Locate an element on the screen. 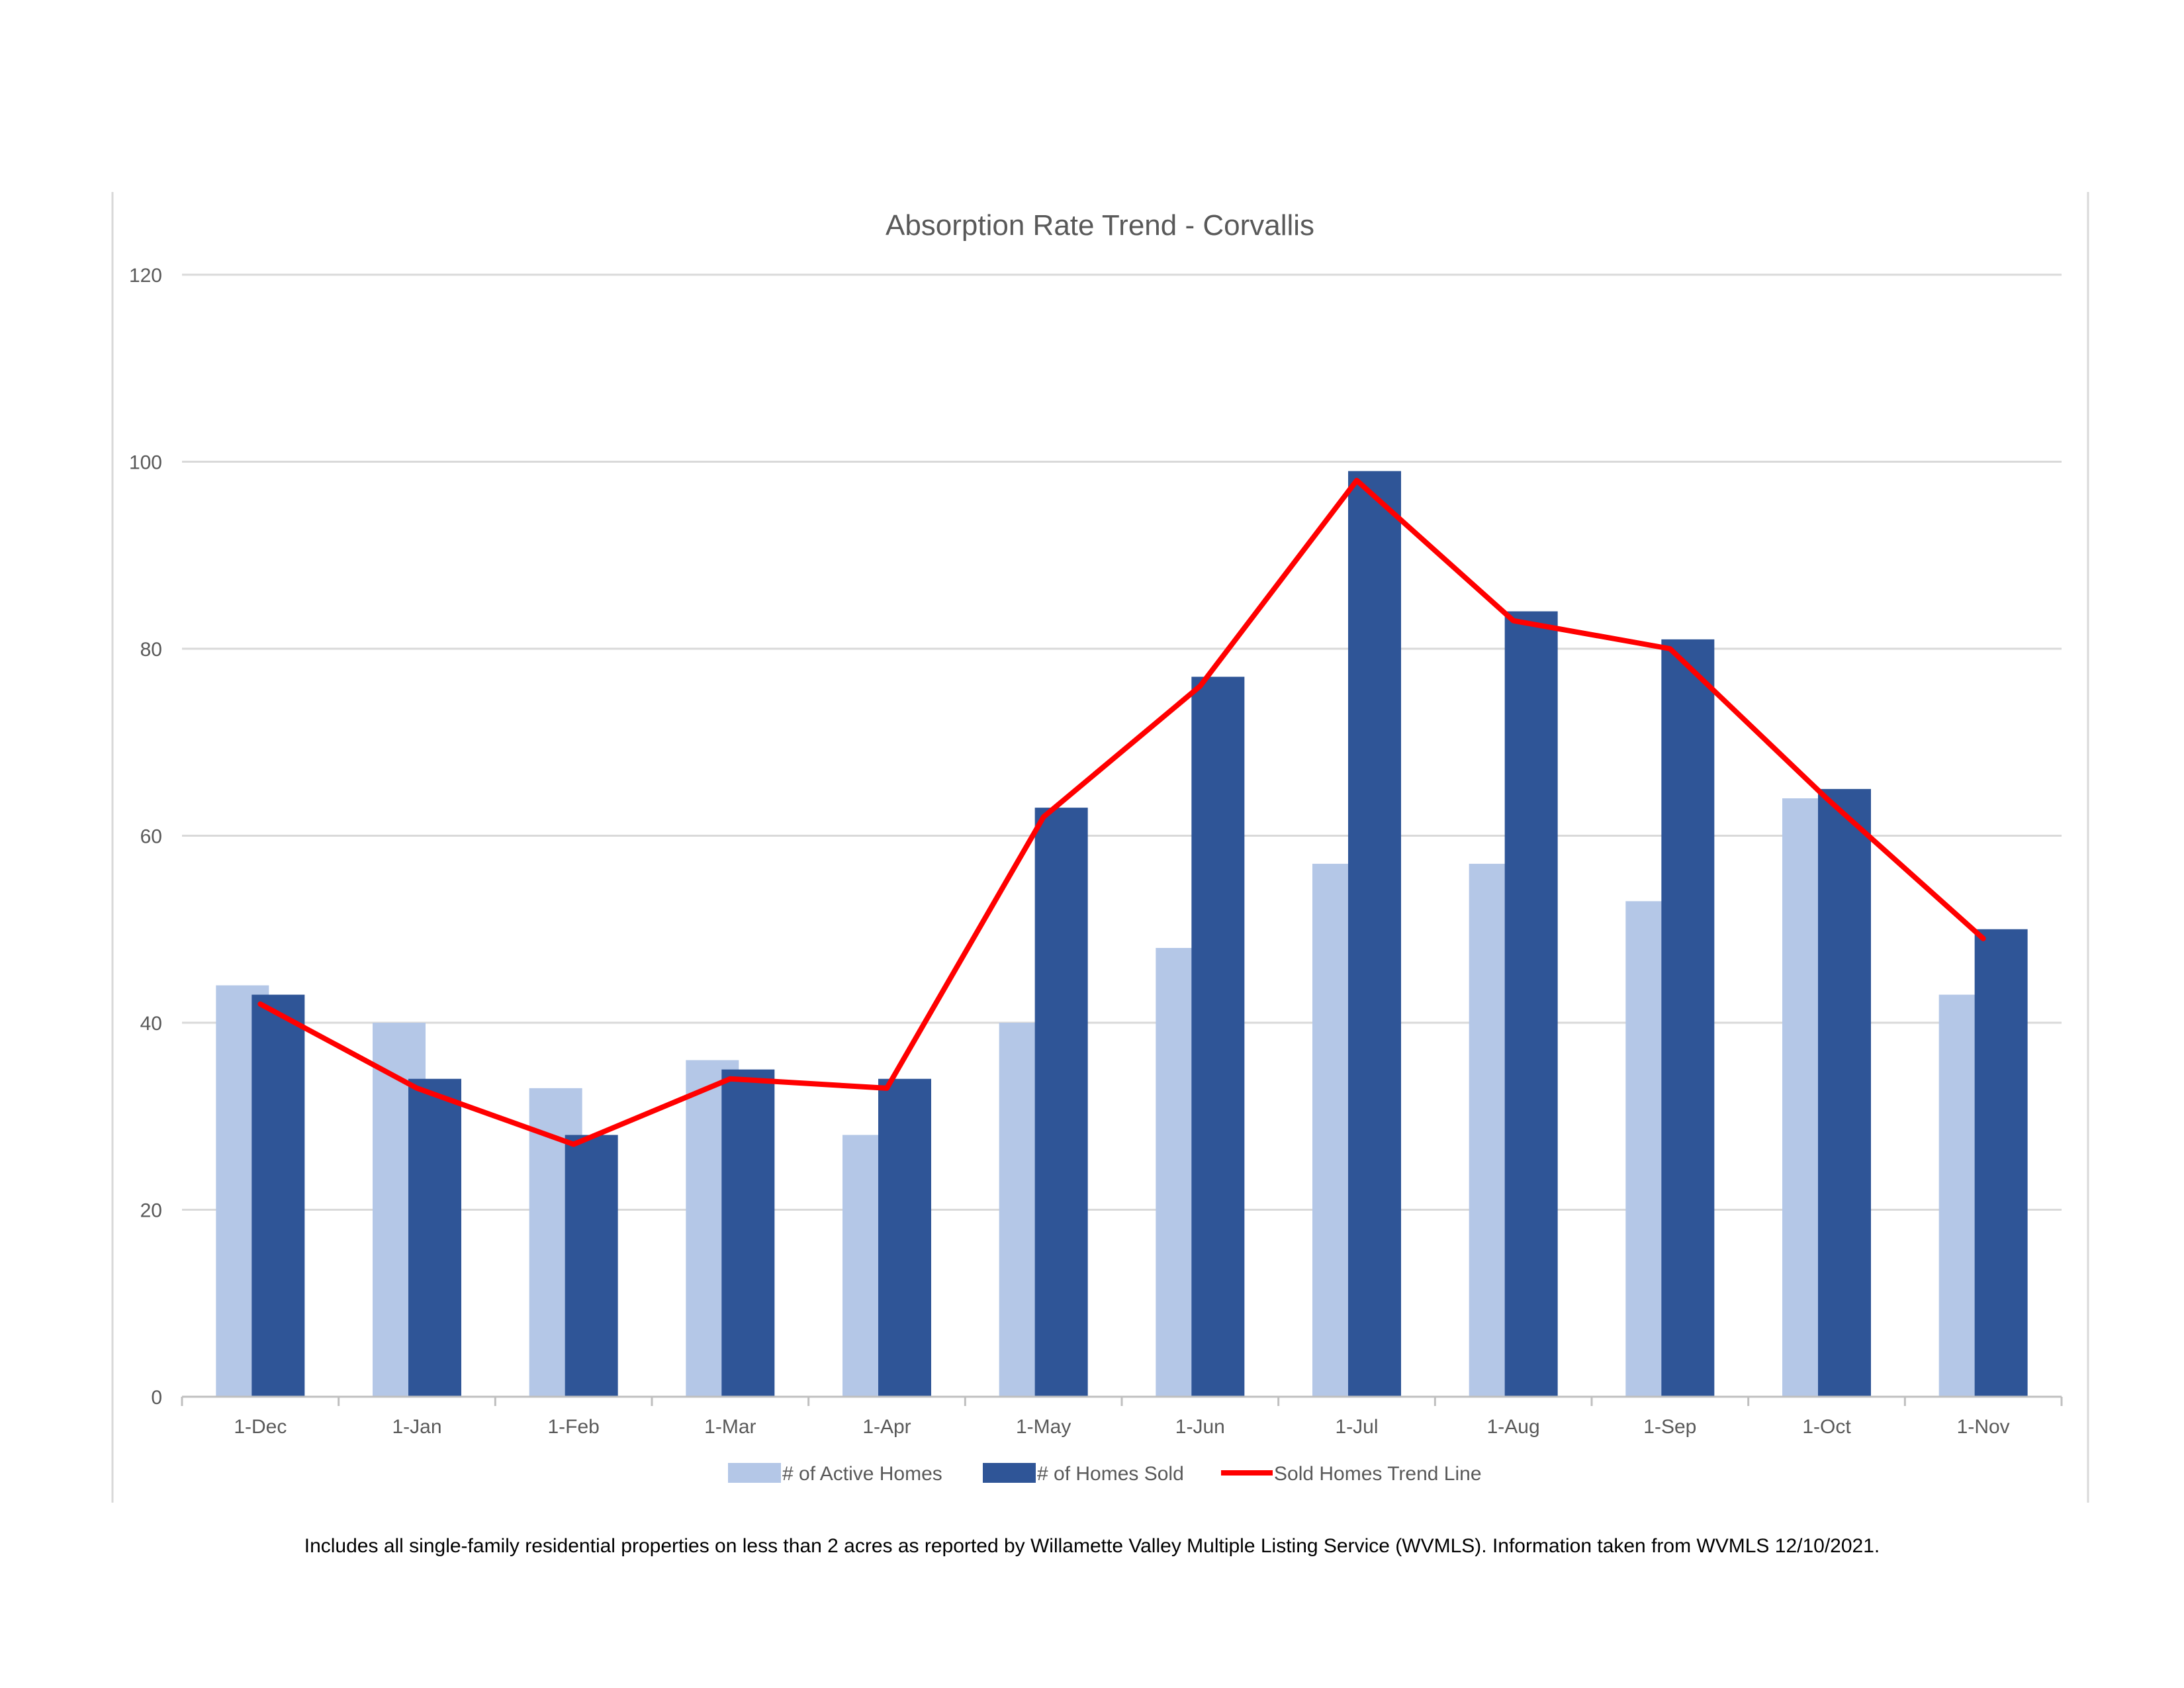  y-tick-label: 80 is located at coordinates (151, 650).